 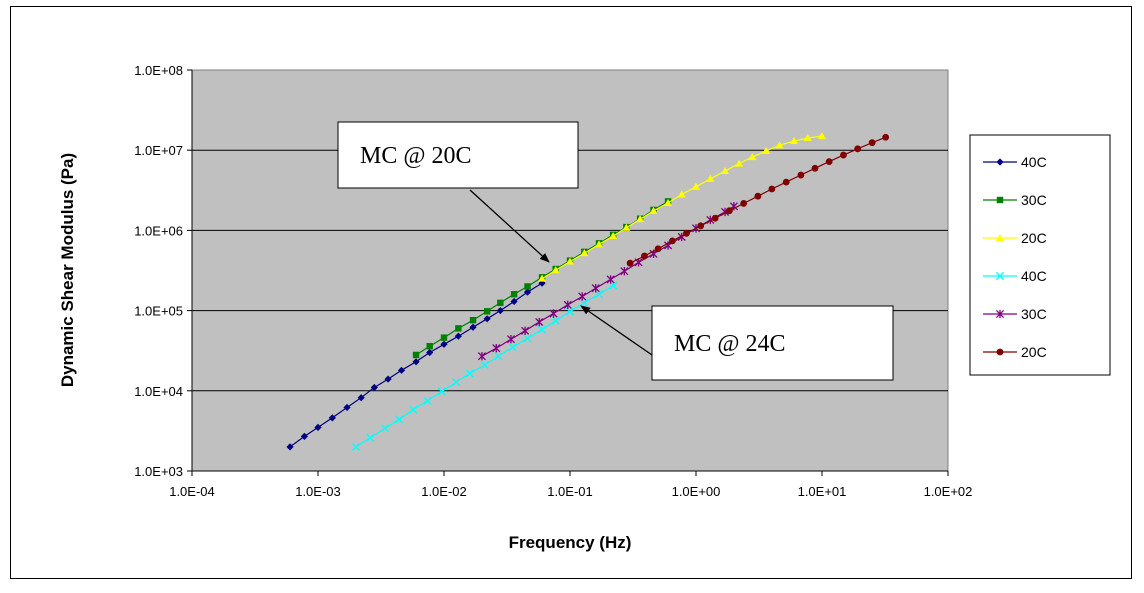 I want to click on x-tick-label: 1.0E+01, so click(x=822, y=491).